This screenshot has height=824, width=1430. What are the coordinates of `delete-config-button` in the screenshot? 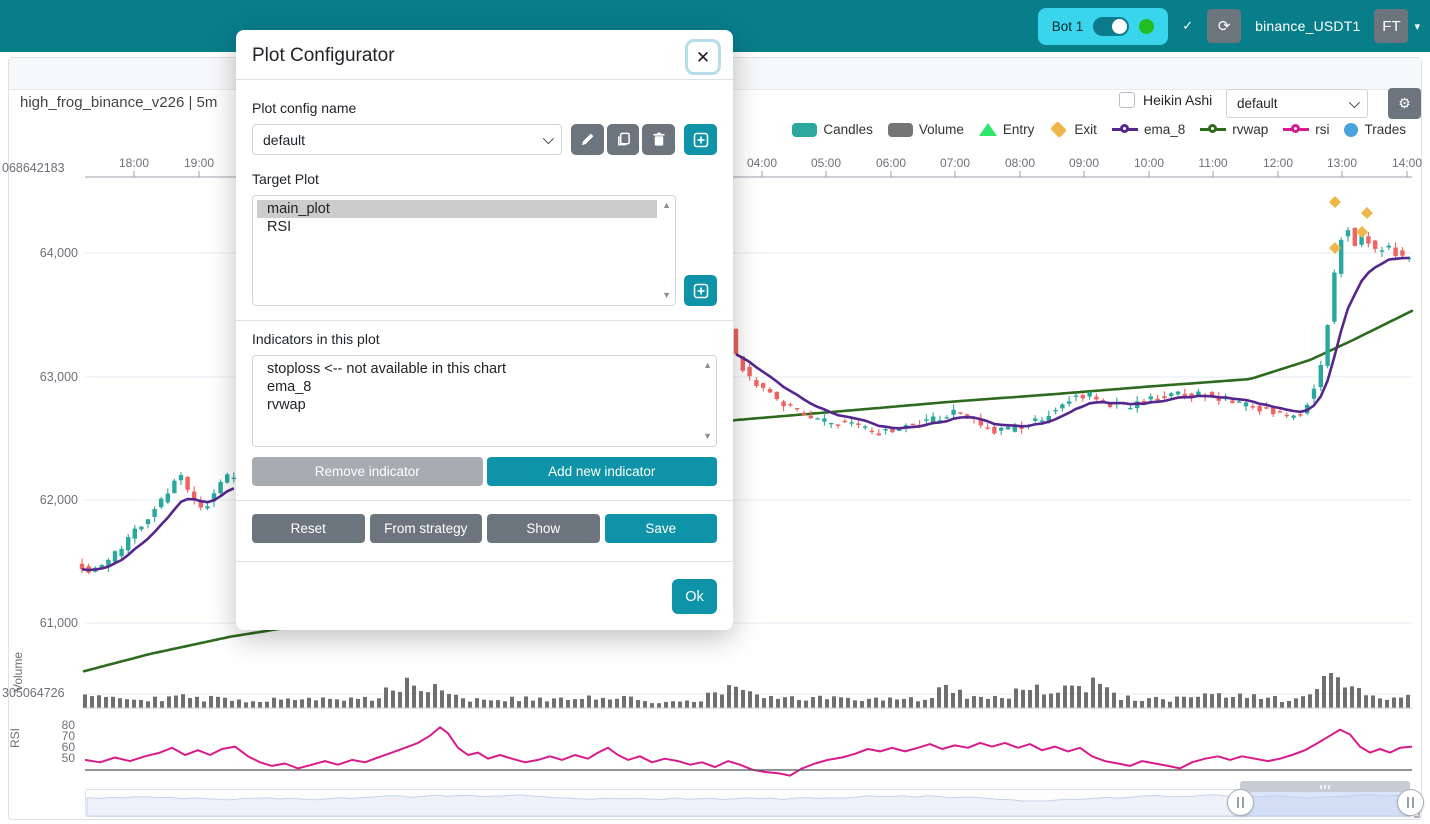 It's located at (659, 139).